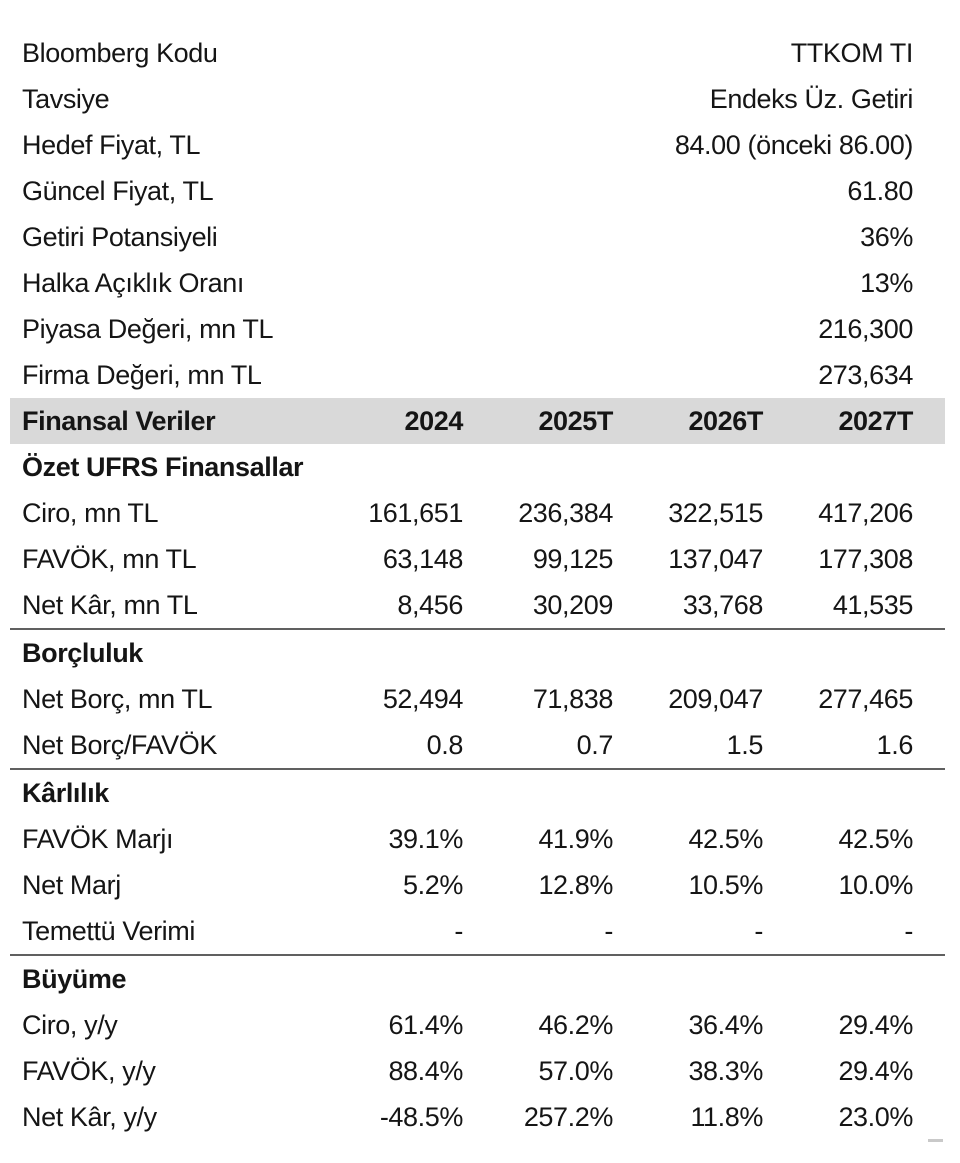 The image size is (960, 1163). Describe the element at coordinates (477, 745) in the screenshot. I see `table-row: Net Borç/FAVÖK 0.8 0.7 1.5 1.6` at that location.